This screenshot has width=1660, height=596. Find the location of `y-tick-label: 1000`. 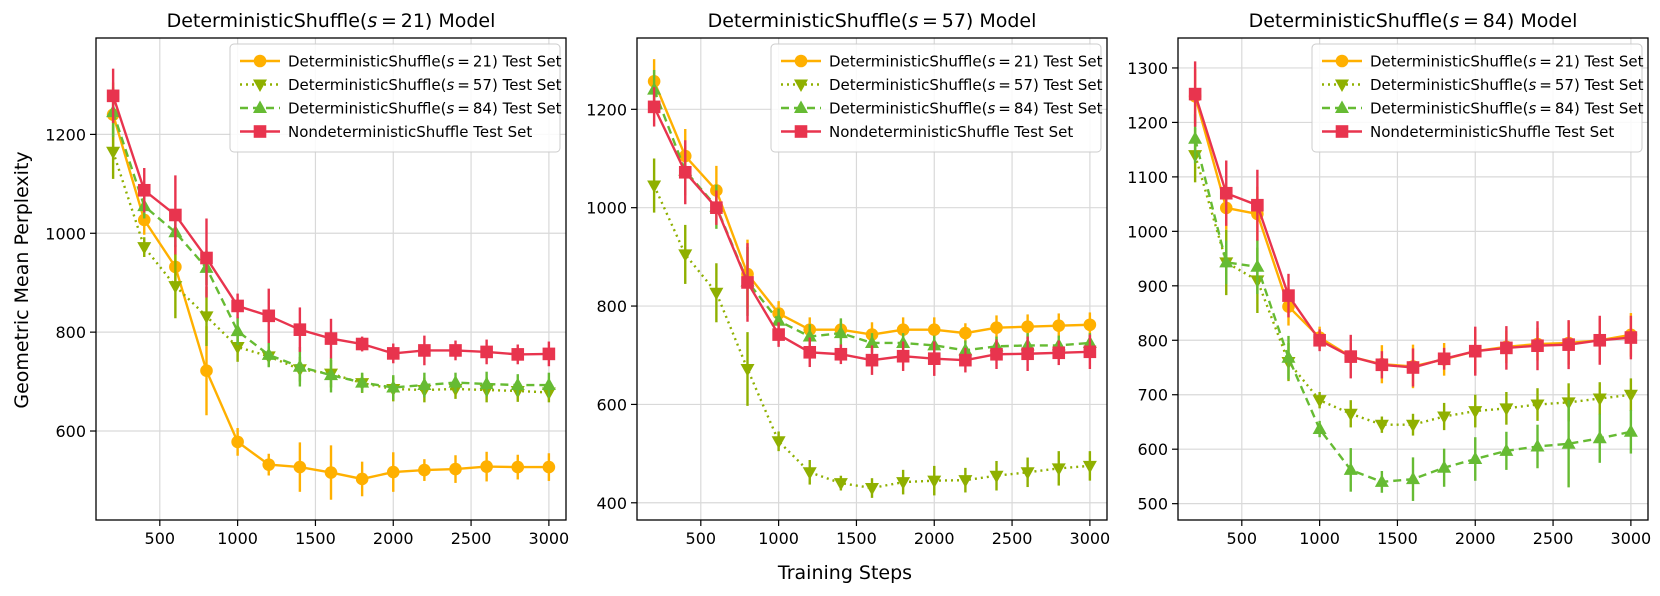

y-tick-label: 1000 is located at coordinates (1147, 231).